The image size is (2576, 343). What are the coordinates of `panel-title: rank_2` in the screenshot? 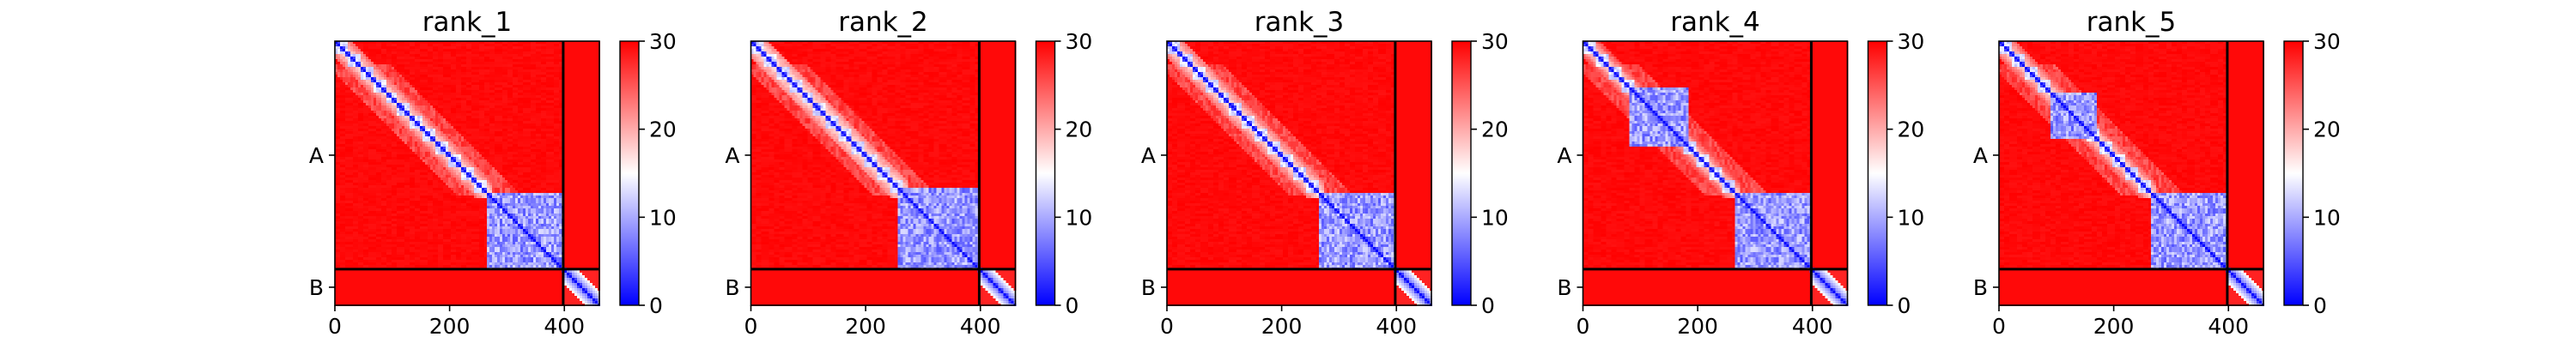 It's located at (883, 23).